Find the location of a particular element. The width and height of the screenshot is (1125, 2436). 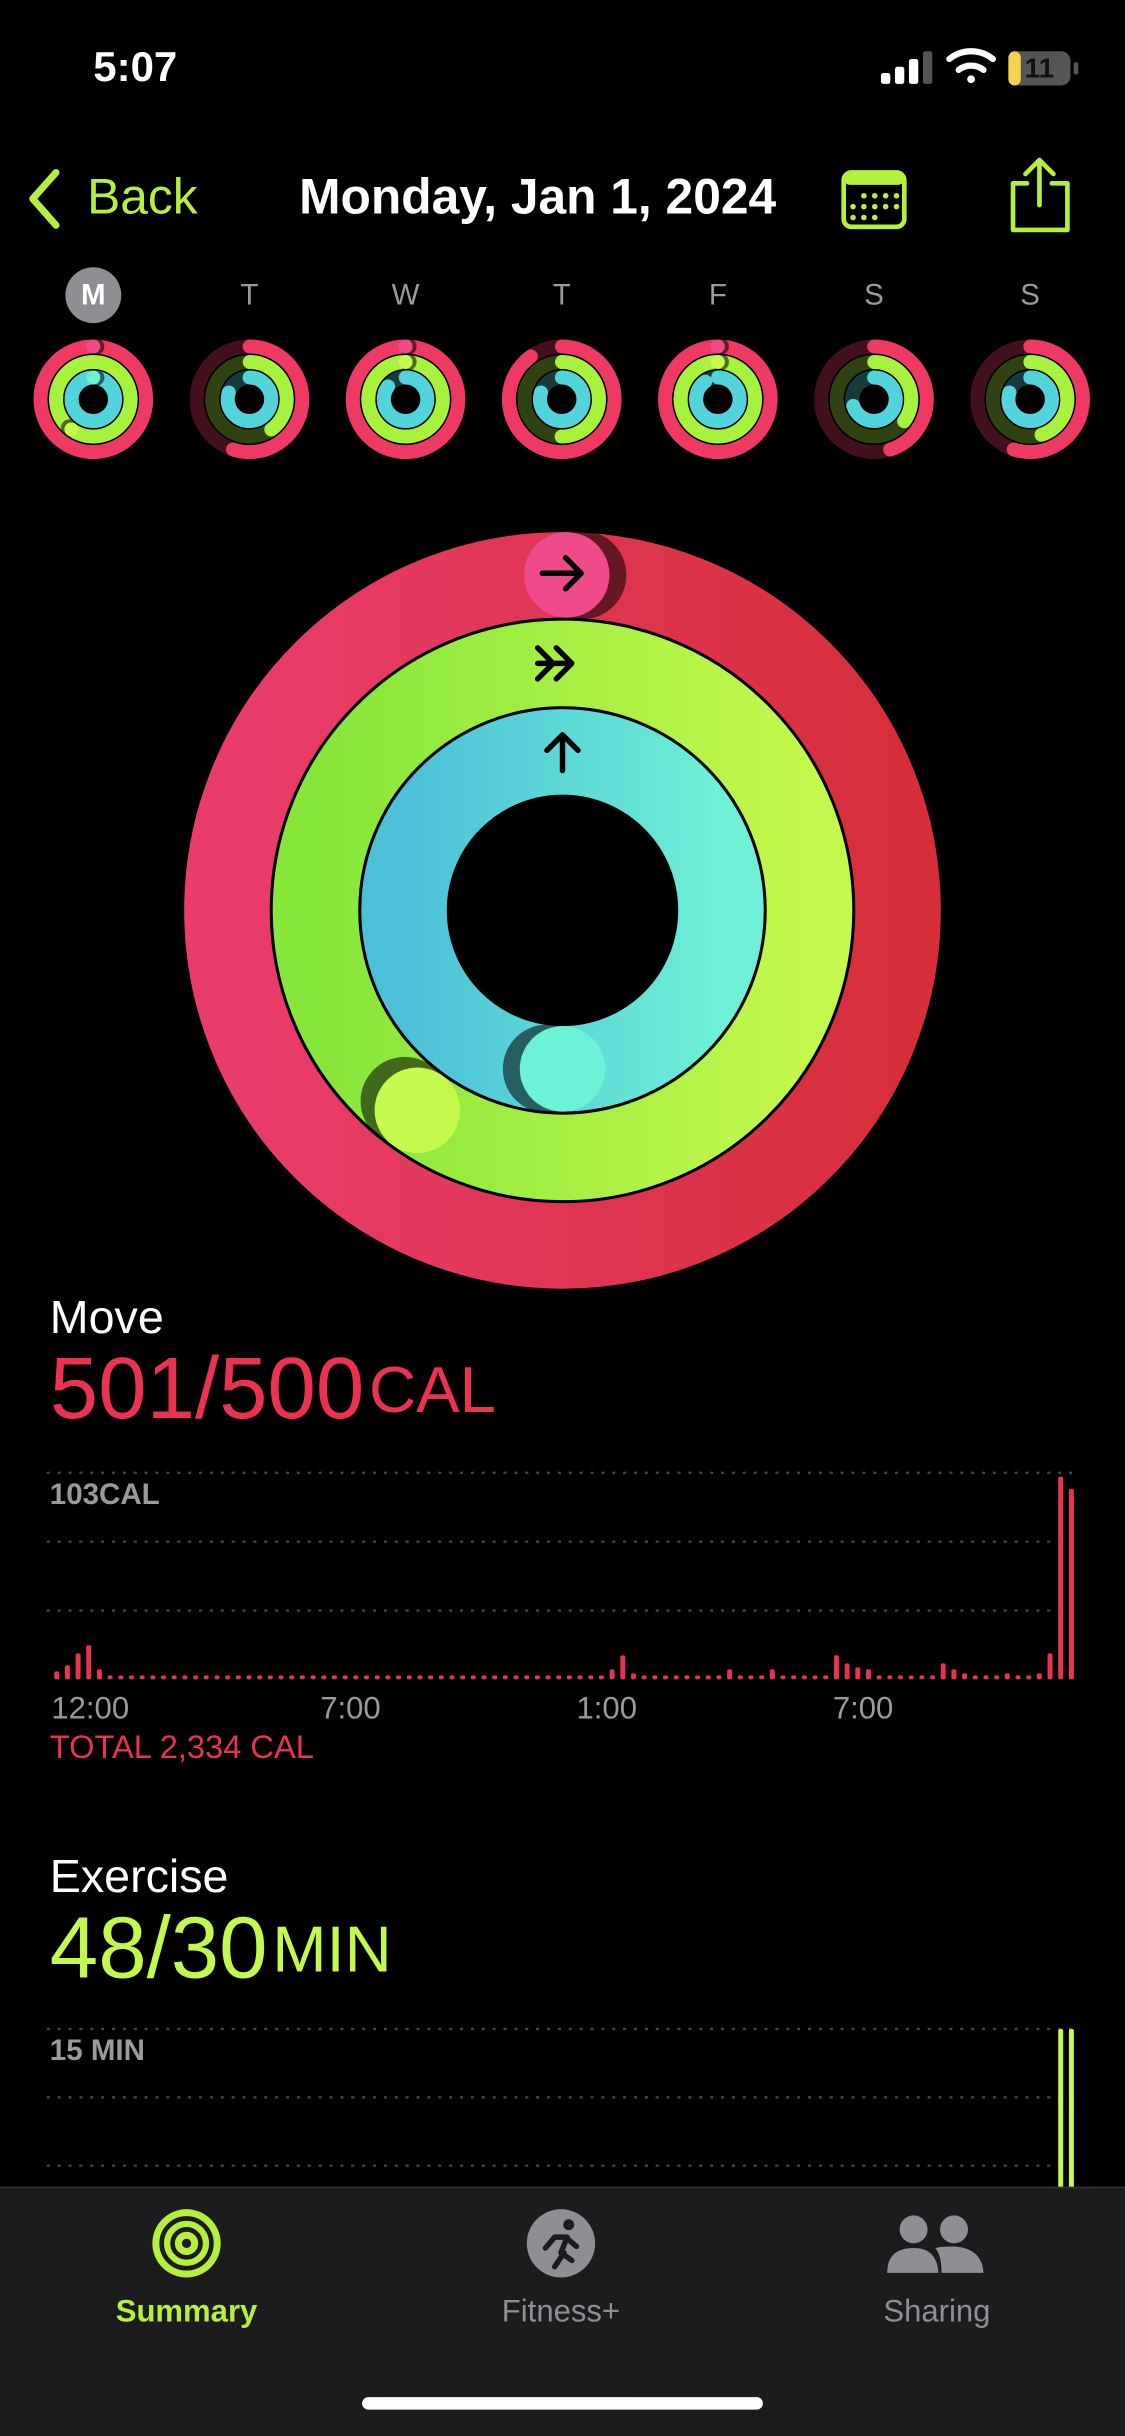

tab-label: Sharing is located at coordinates (936, 2310).